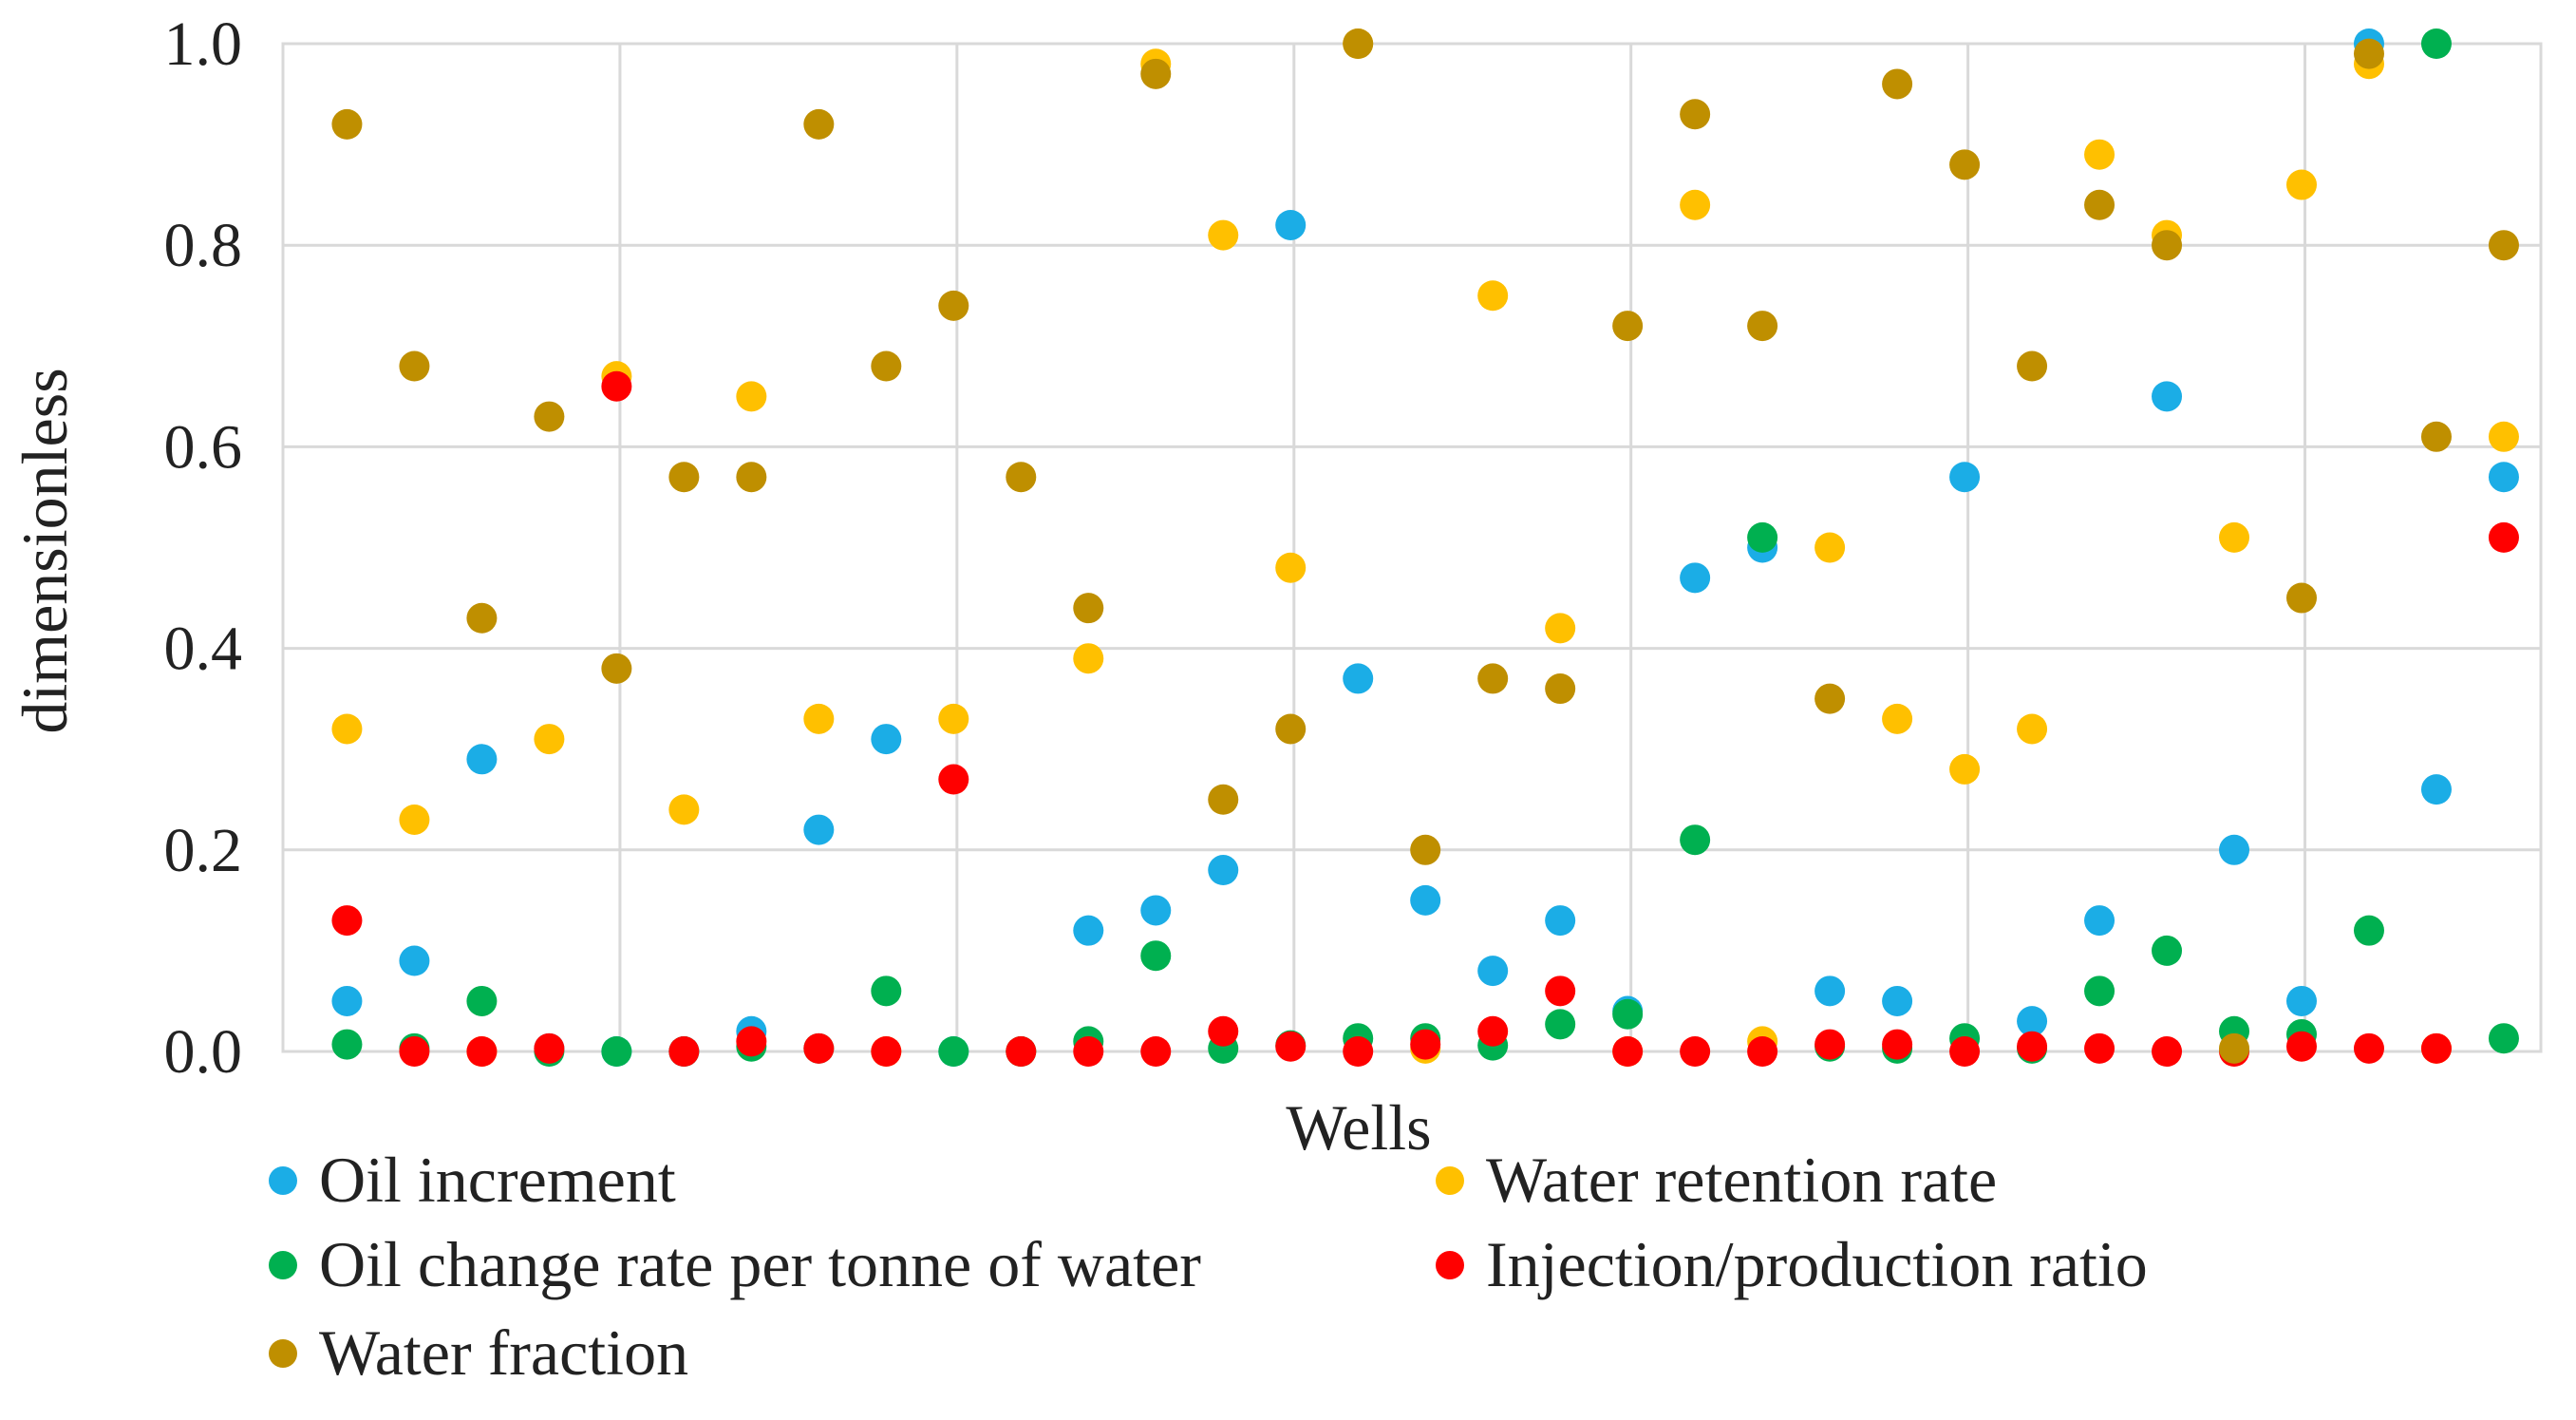  Describe the element at coordinates (497, 1180) in the screenshot. I see `legend-label: Oil increment` at that location.